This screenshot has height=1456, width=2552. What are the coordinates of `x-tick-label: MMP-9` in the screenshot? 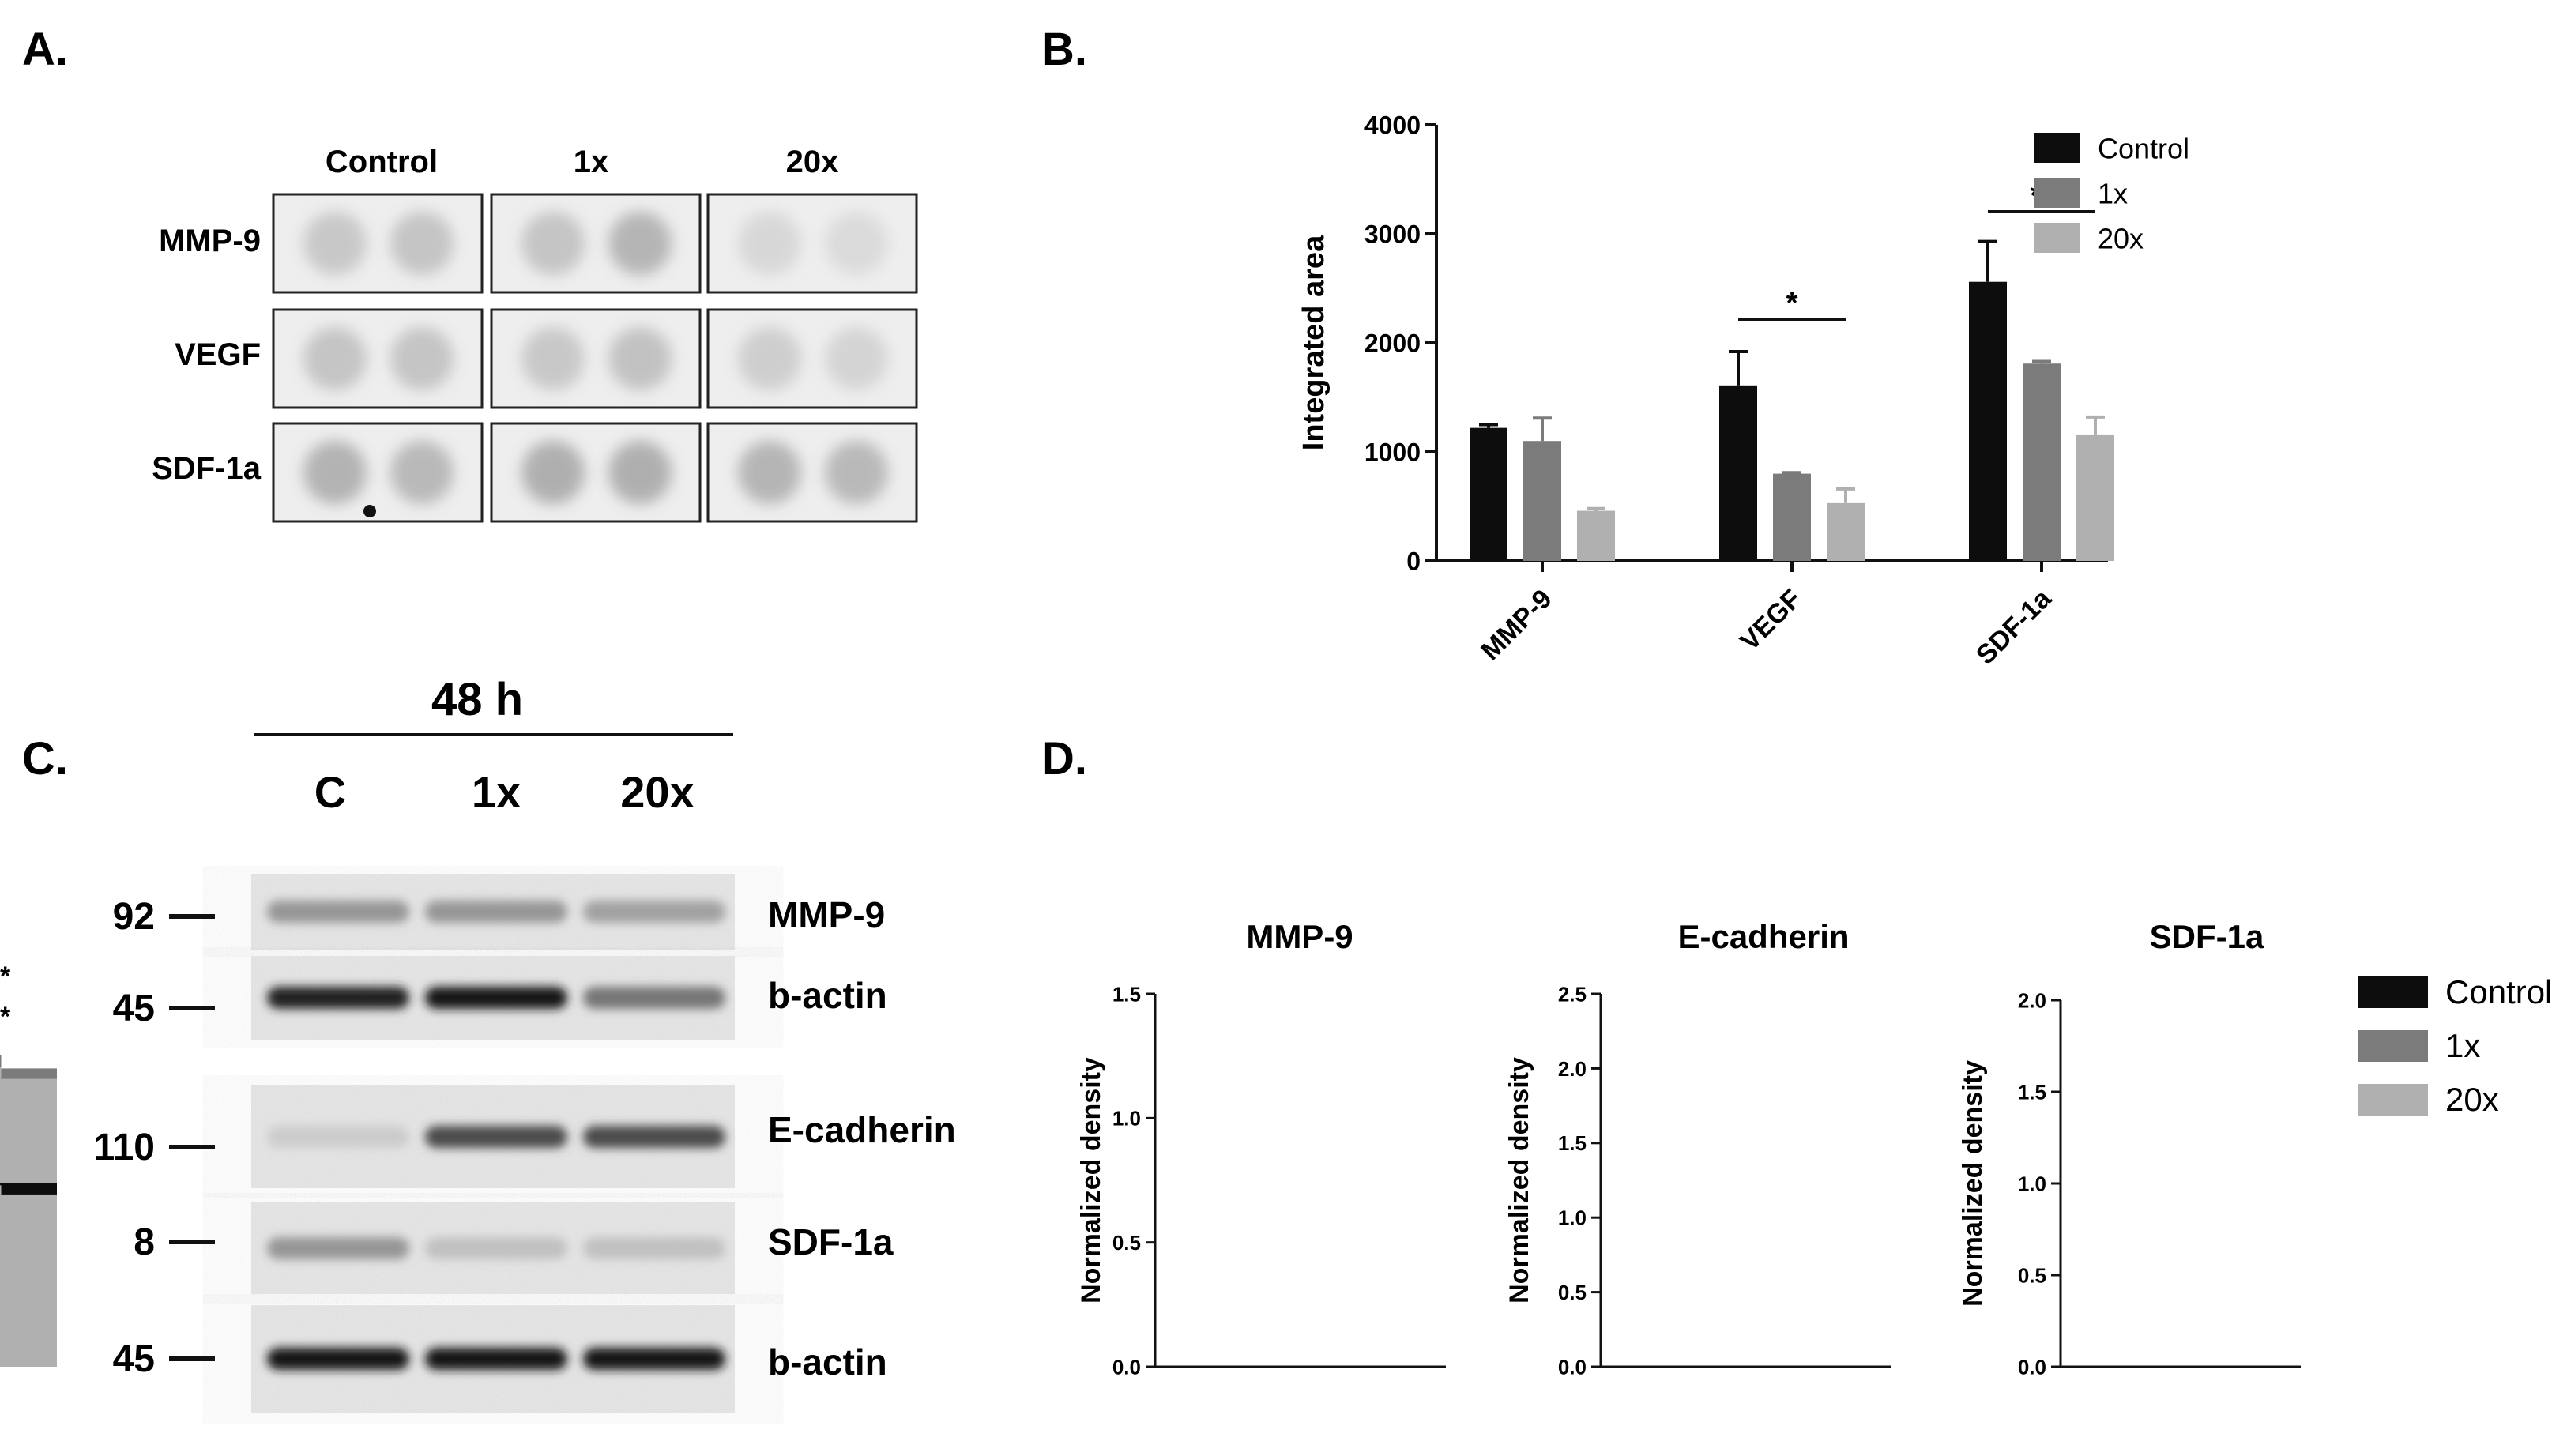 It's located at (1516, 625).